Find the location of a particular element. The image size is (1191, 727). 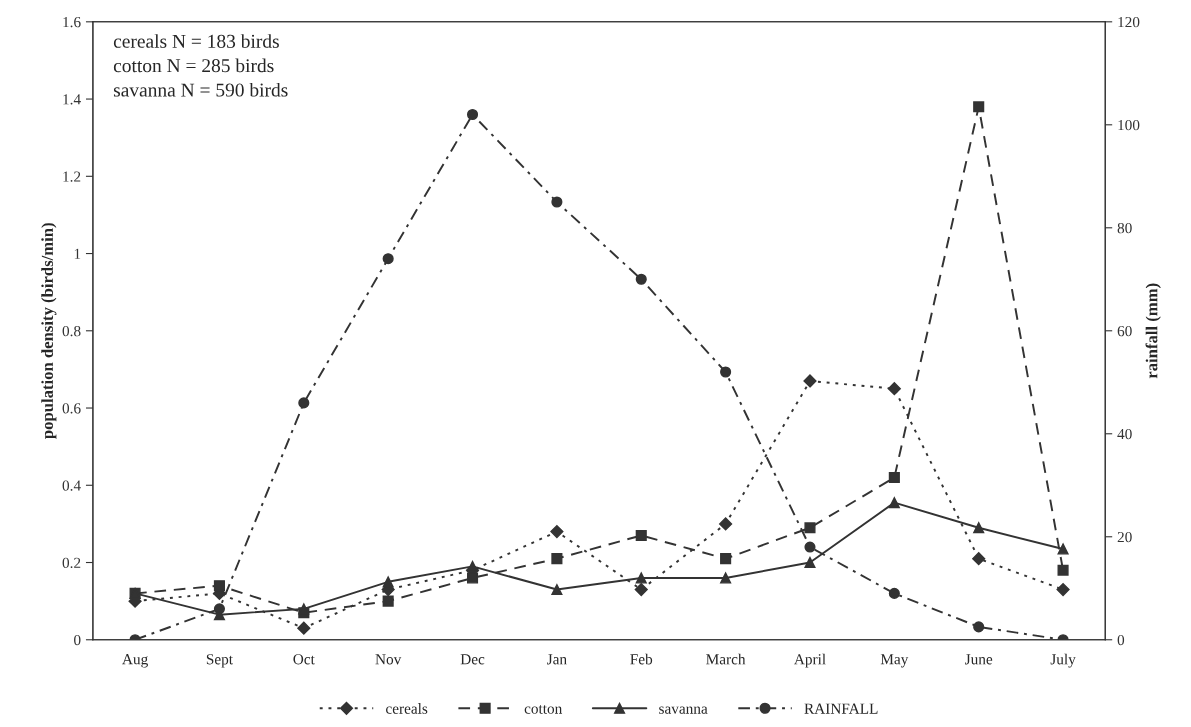

y-axis-title: population density (birds/min) is located at coordinates (49, 331).